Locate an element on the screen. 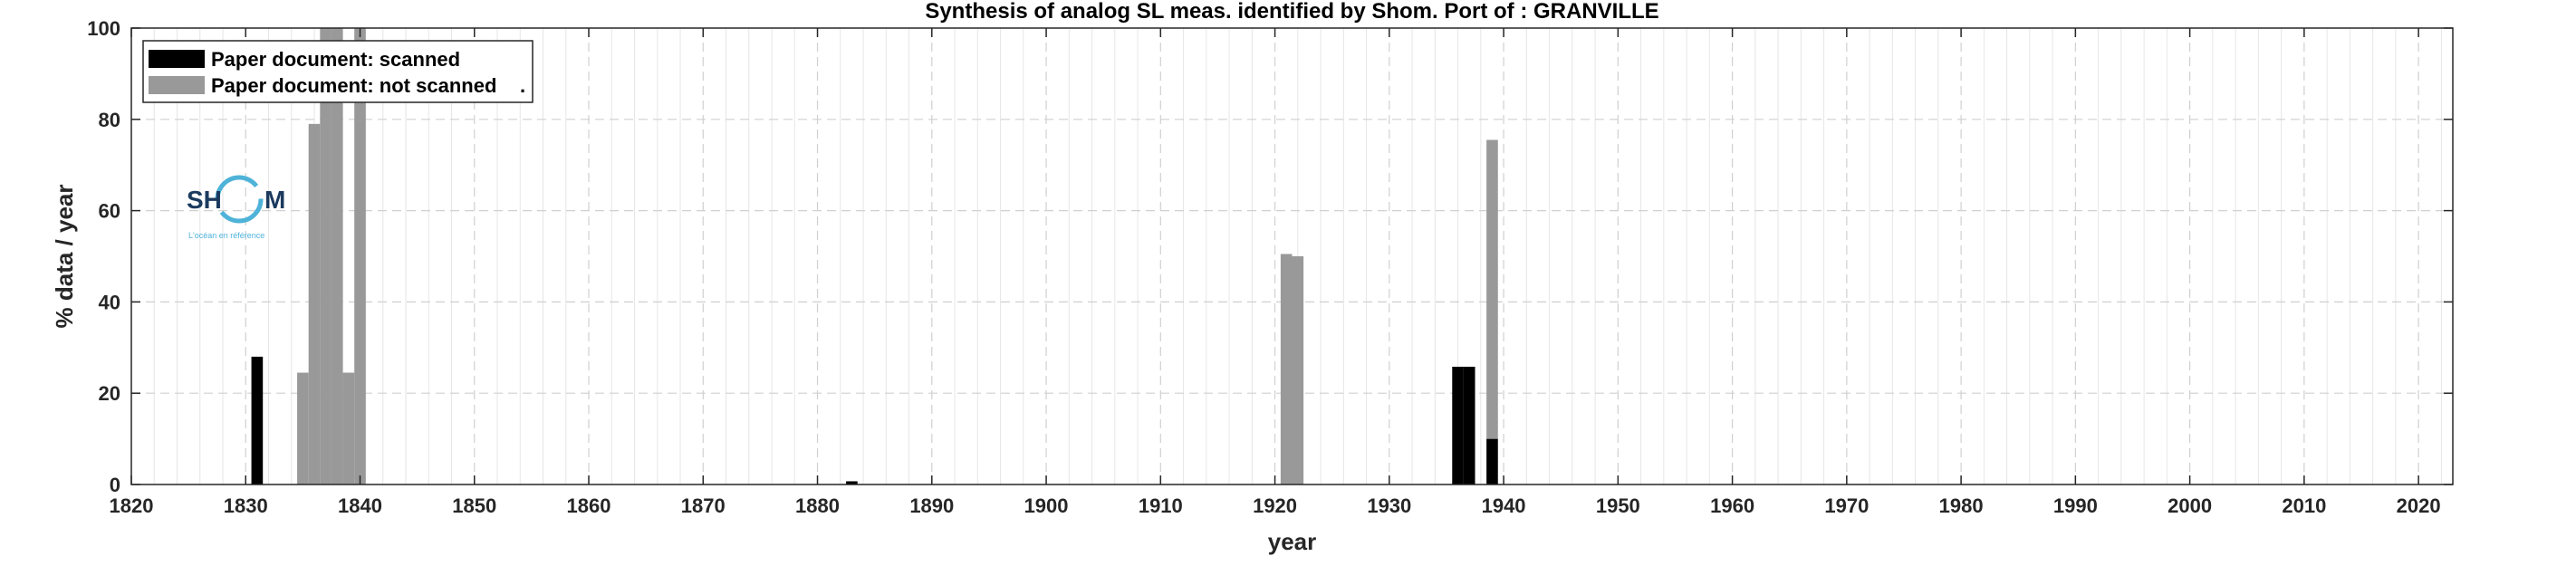 This screenshot has height=566, width=2576. legend-label-not-scanned: Paper document: not scanned is located at coordinates (353, 85).